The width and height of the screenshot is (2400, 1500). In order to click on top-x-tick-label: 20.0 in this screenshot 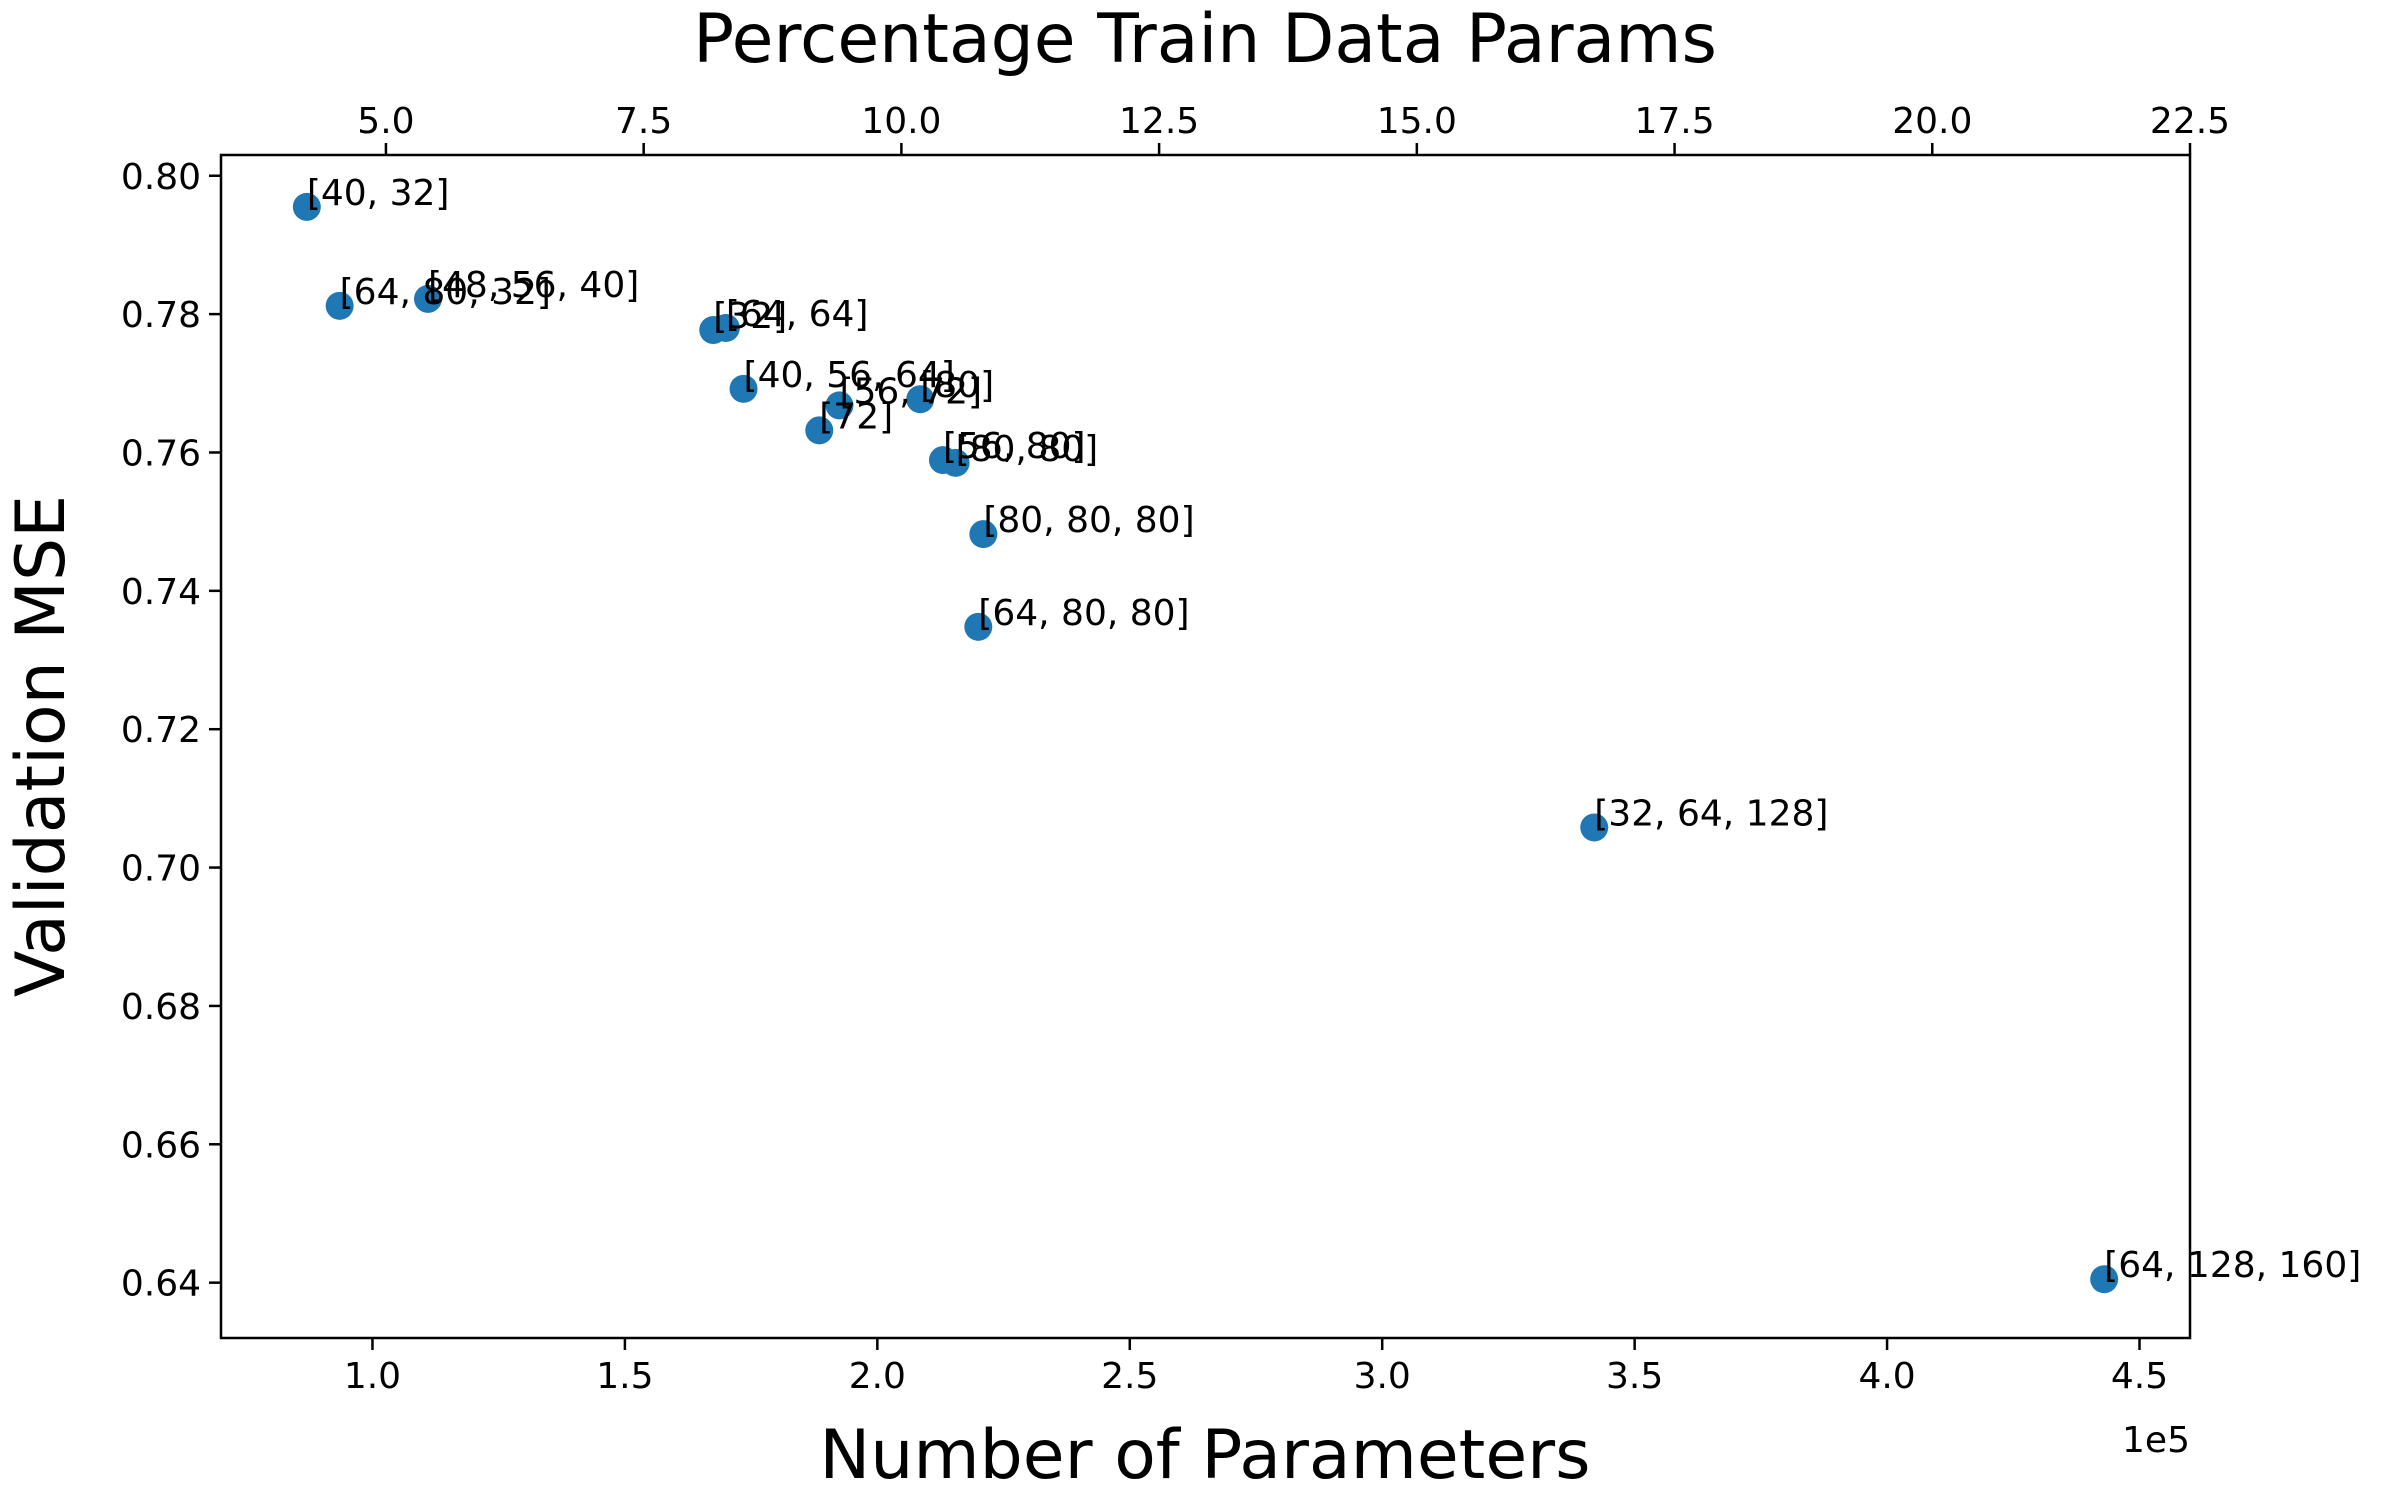, I will do `click(1932, 121)`.